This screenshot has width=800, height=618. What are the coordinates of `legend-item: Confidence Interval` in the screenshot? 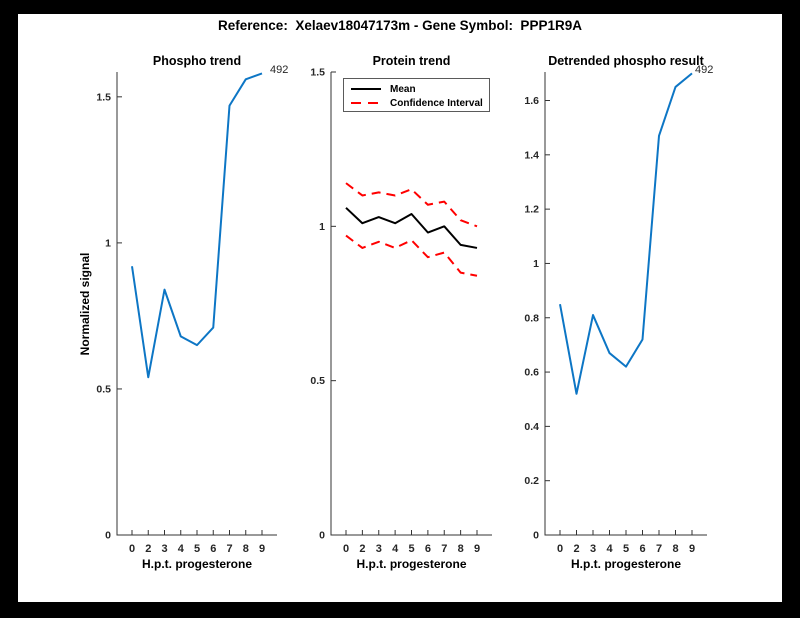 It's located at (420, 103).